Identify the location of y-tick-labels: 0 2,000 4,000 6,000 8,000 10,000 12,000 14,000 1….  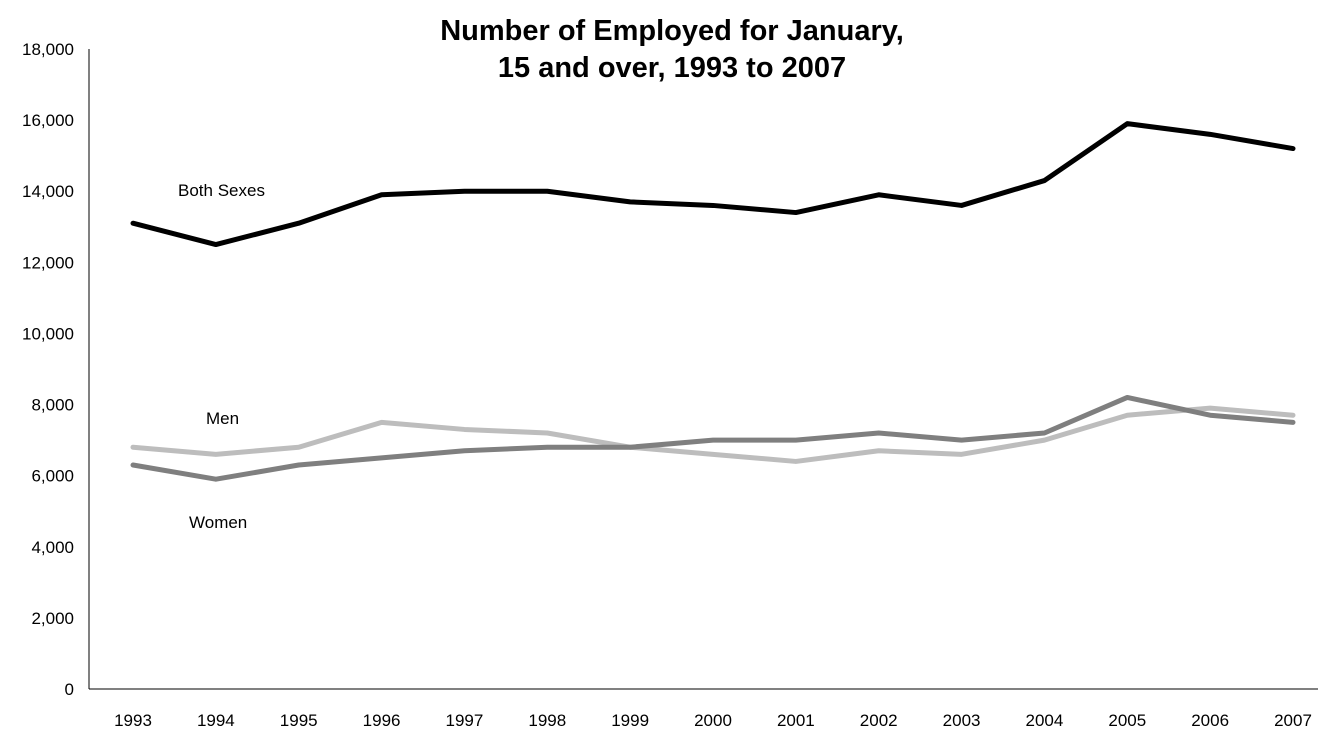
(48, 369).